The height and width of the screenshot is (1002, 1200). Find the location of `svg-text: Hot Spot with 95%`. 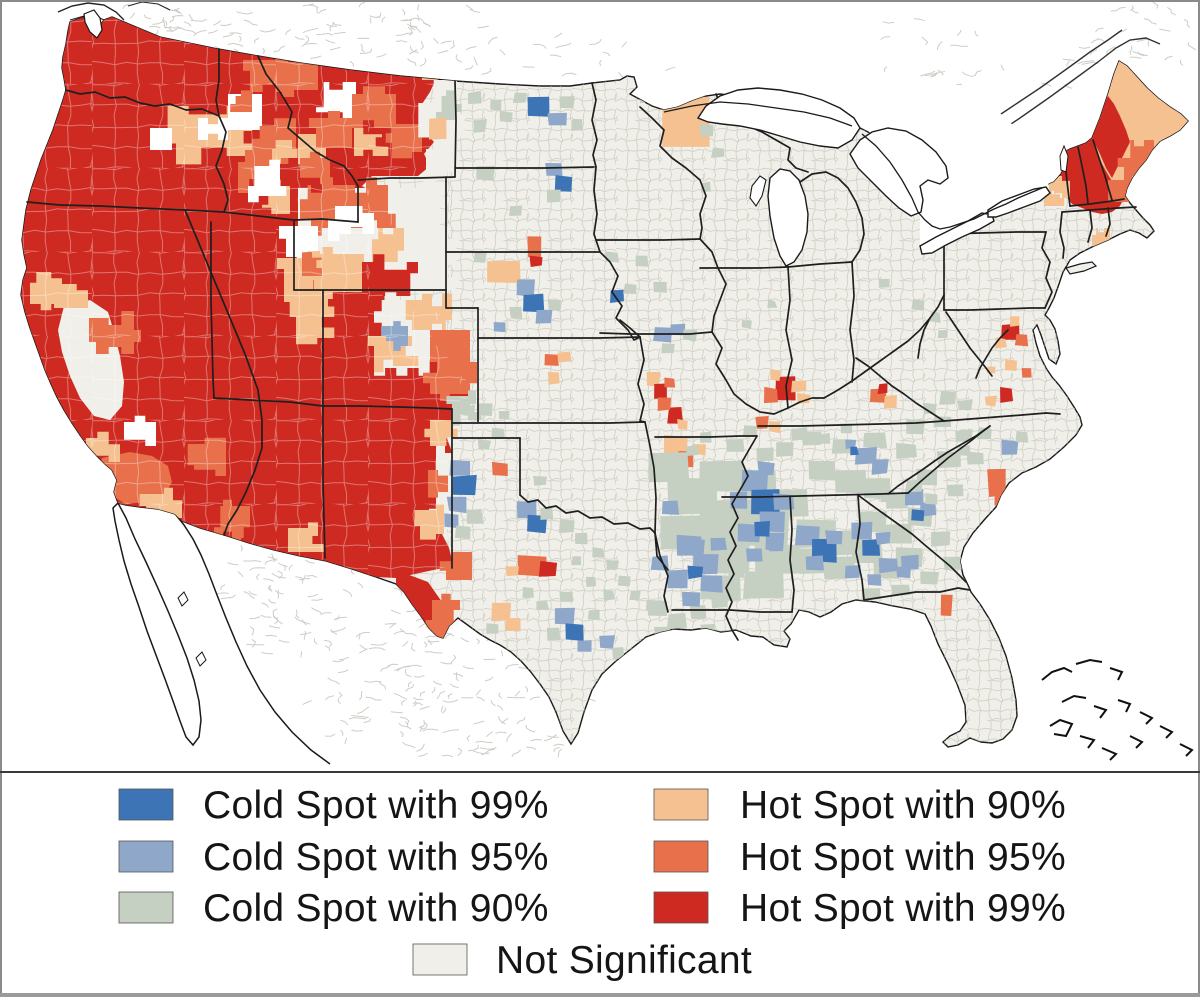

svg-text: Hot Spot with 95% is located at coordinates (903, 857).